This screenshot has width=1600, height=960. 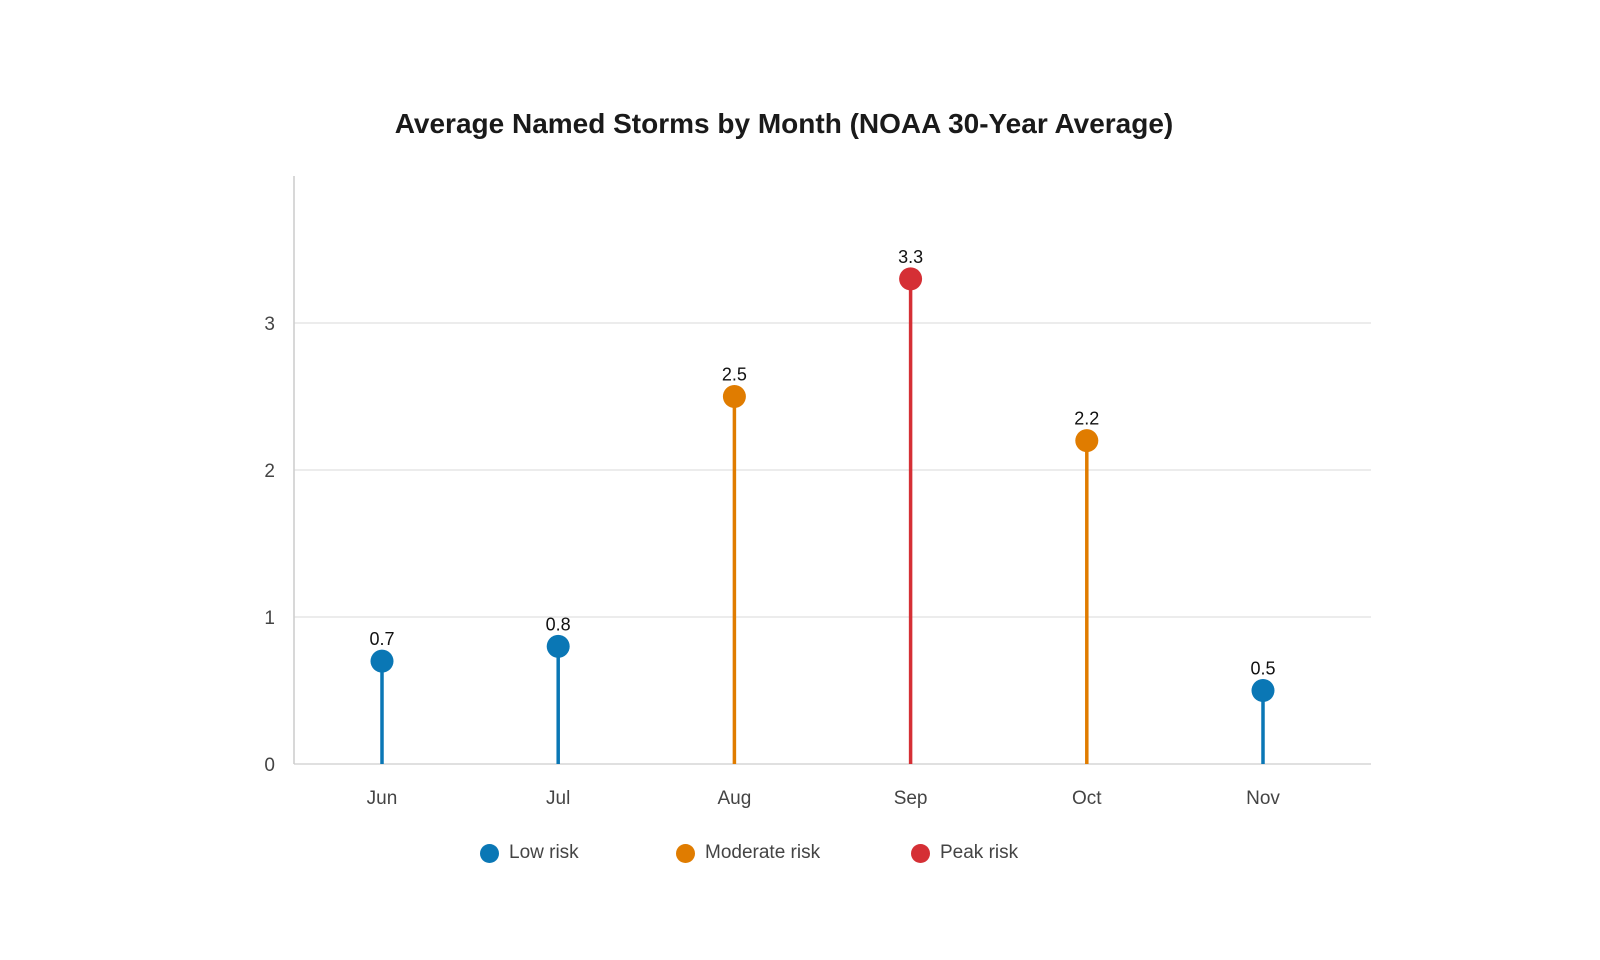 What do you see at coordinates (763, 852) in the screenshot?
I see `legend-label: Moderate risk` at bounding box center [763, 852].